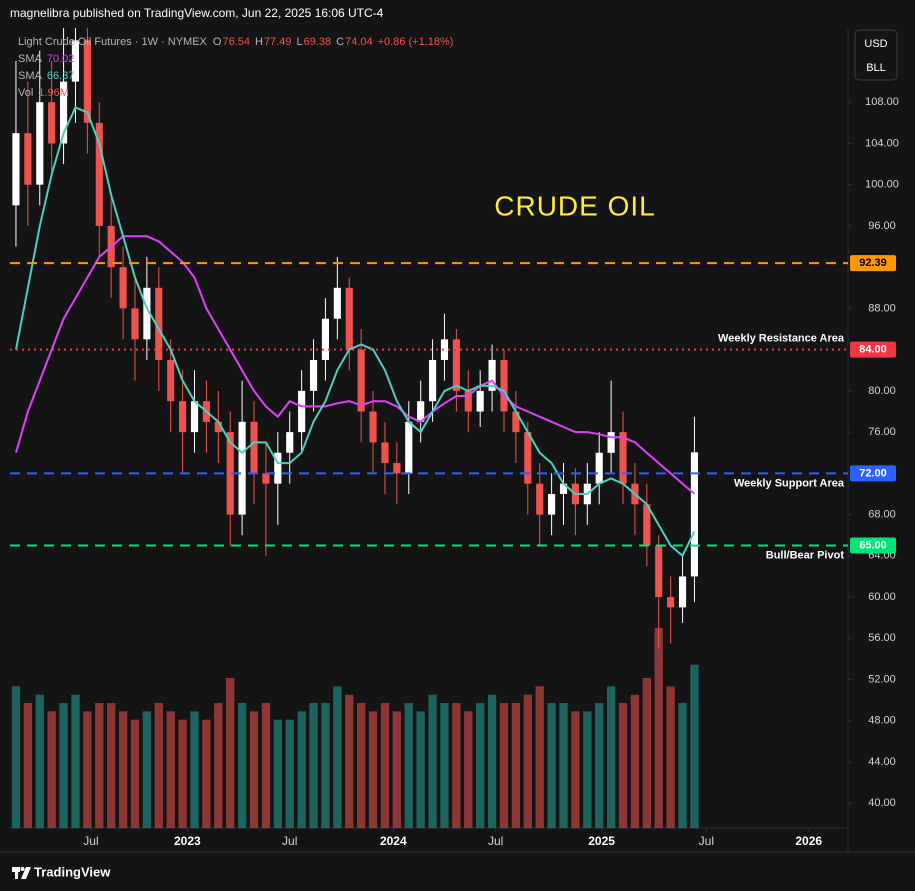  What do you see at coordinates (340, 42) in the screenshot?
I see `legend-ohlc-key: C` at bounding box center [340, 42].